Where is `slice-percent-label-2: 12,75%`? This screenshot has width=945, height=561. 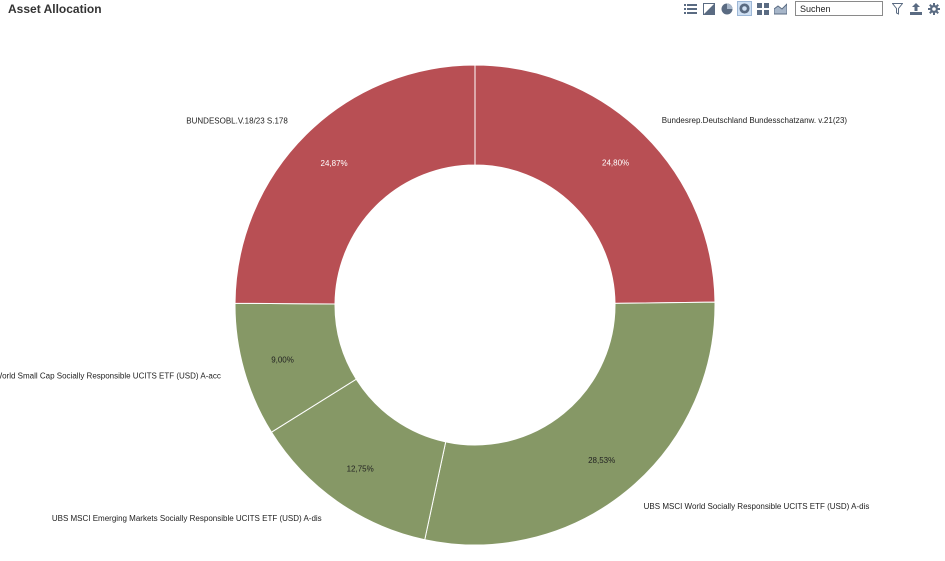 slice-percent-label-2: 12,75% is located at coordinates (360, 469).